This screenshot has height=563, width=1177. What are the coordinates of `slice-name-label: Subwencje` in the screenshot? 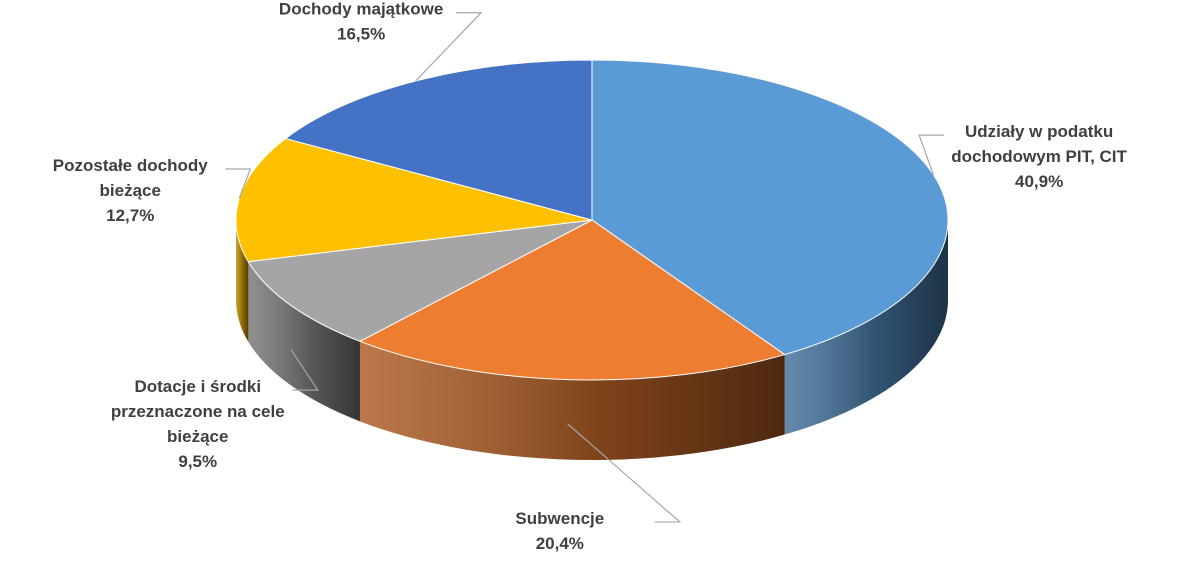 It's located at (559, 518).